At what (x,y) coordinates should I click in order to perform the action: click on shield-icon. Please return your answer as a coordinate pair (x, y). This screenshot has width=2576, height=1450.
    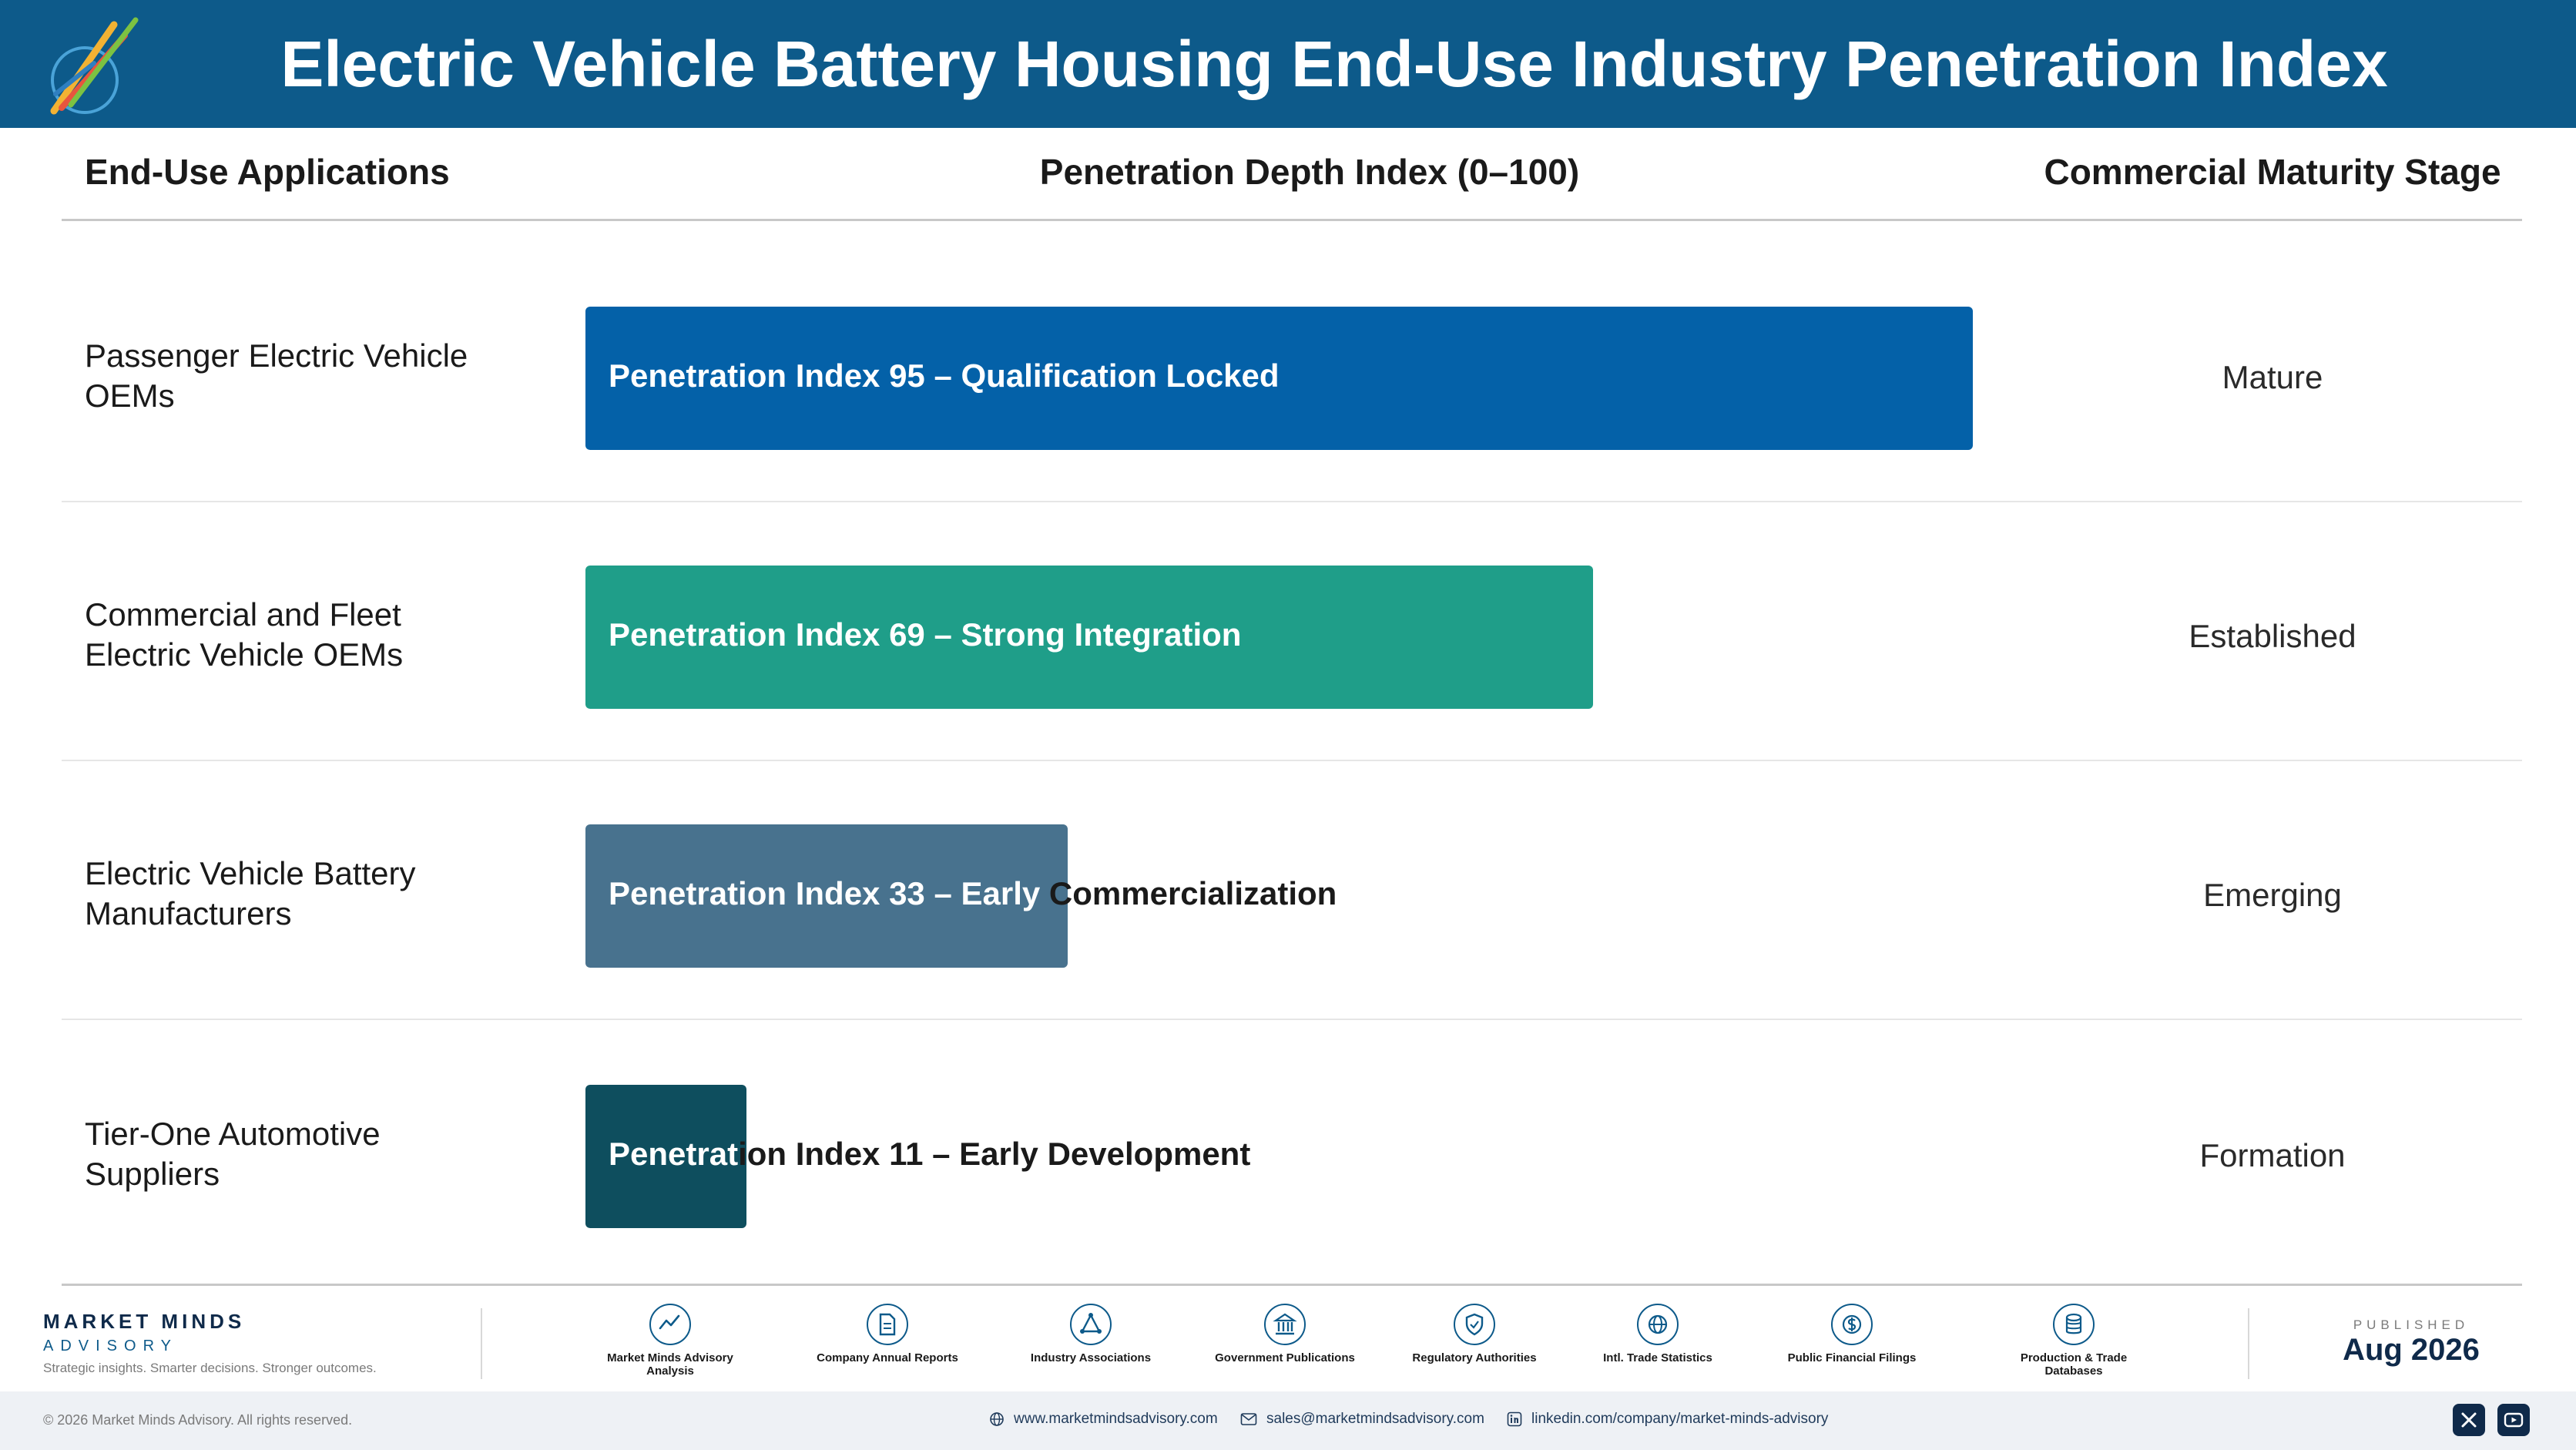
    Looking at the image, I should click on (1474, 1324).